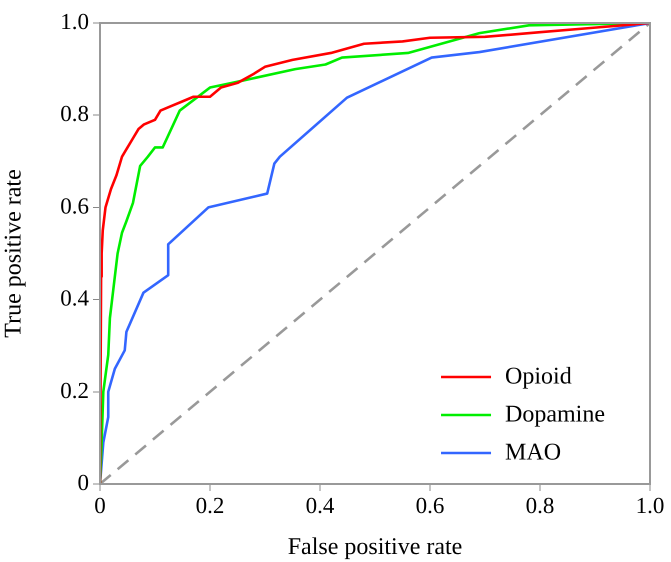  What do you see at coordinates (650, 505) in the screenshot?
I see `x-tick-label: 1.0` at bounding box center [650, 505].